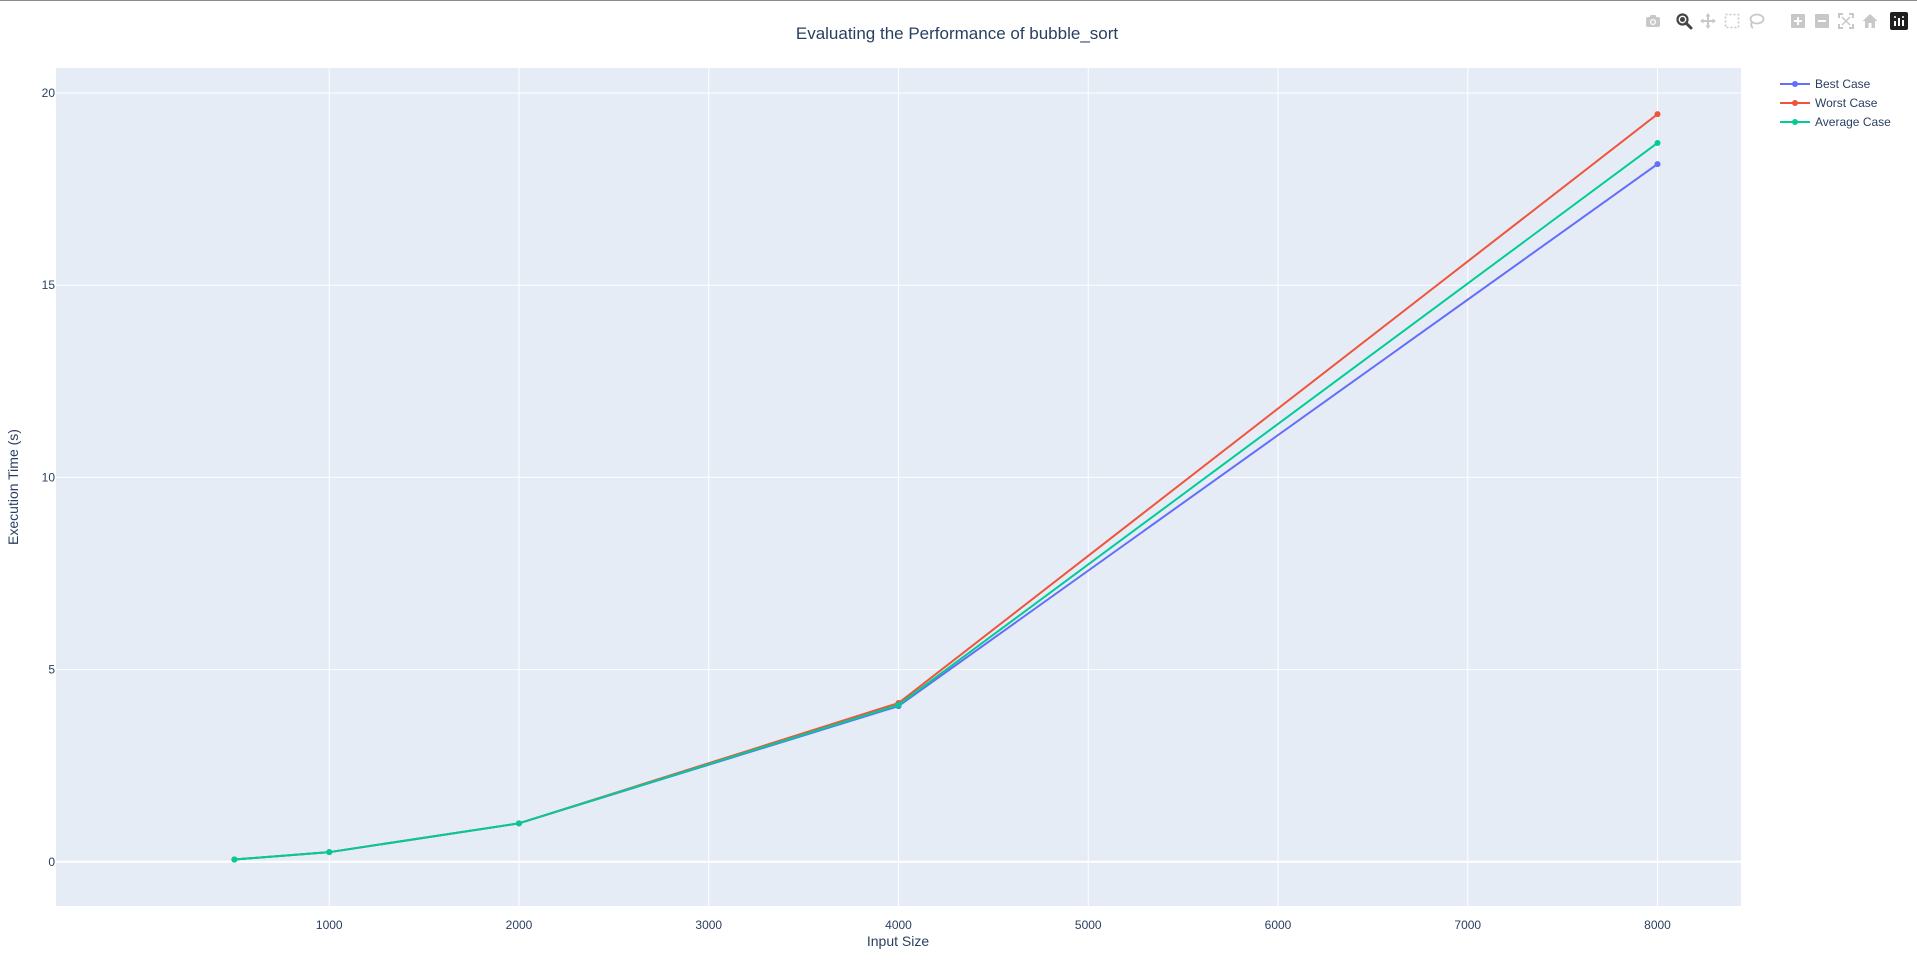 The width and height of the screenshot is (1917, 967). What do you see at coordinates (898, 925) in the screenshot?
I see `x-tick-label: 4000` at bounding box center [898, 925].